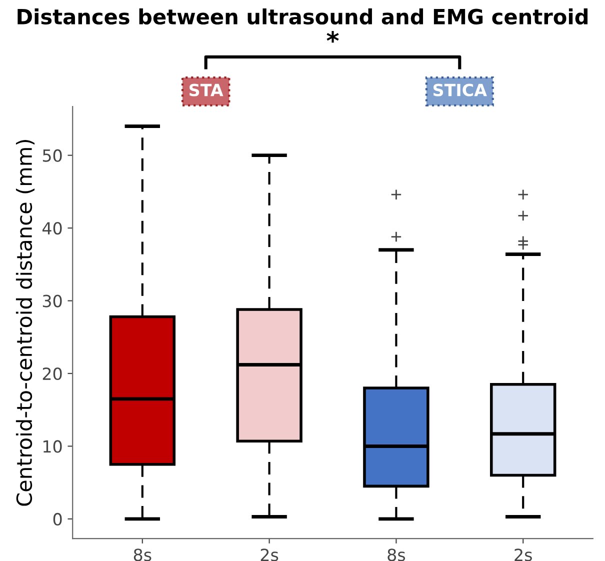 This screenshot has height=561, width=605. I want to click on text: STICA, so click(460, 90).